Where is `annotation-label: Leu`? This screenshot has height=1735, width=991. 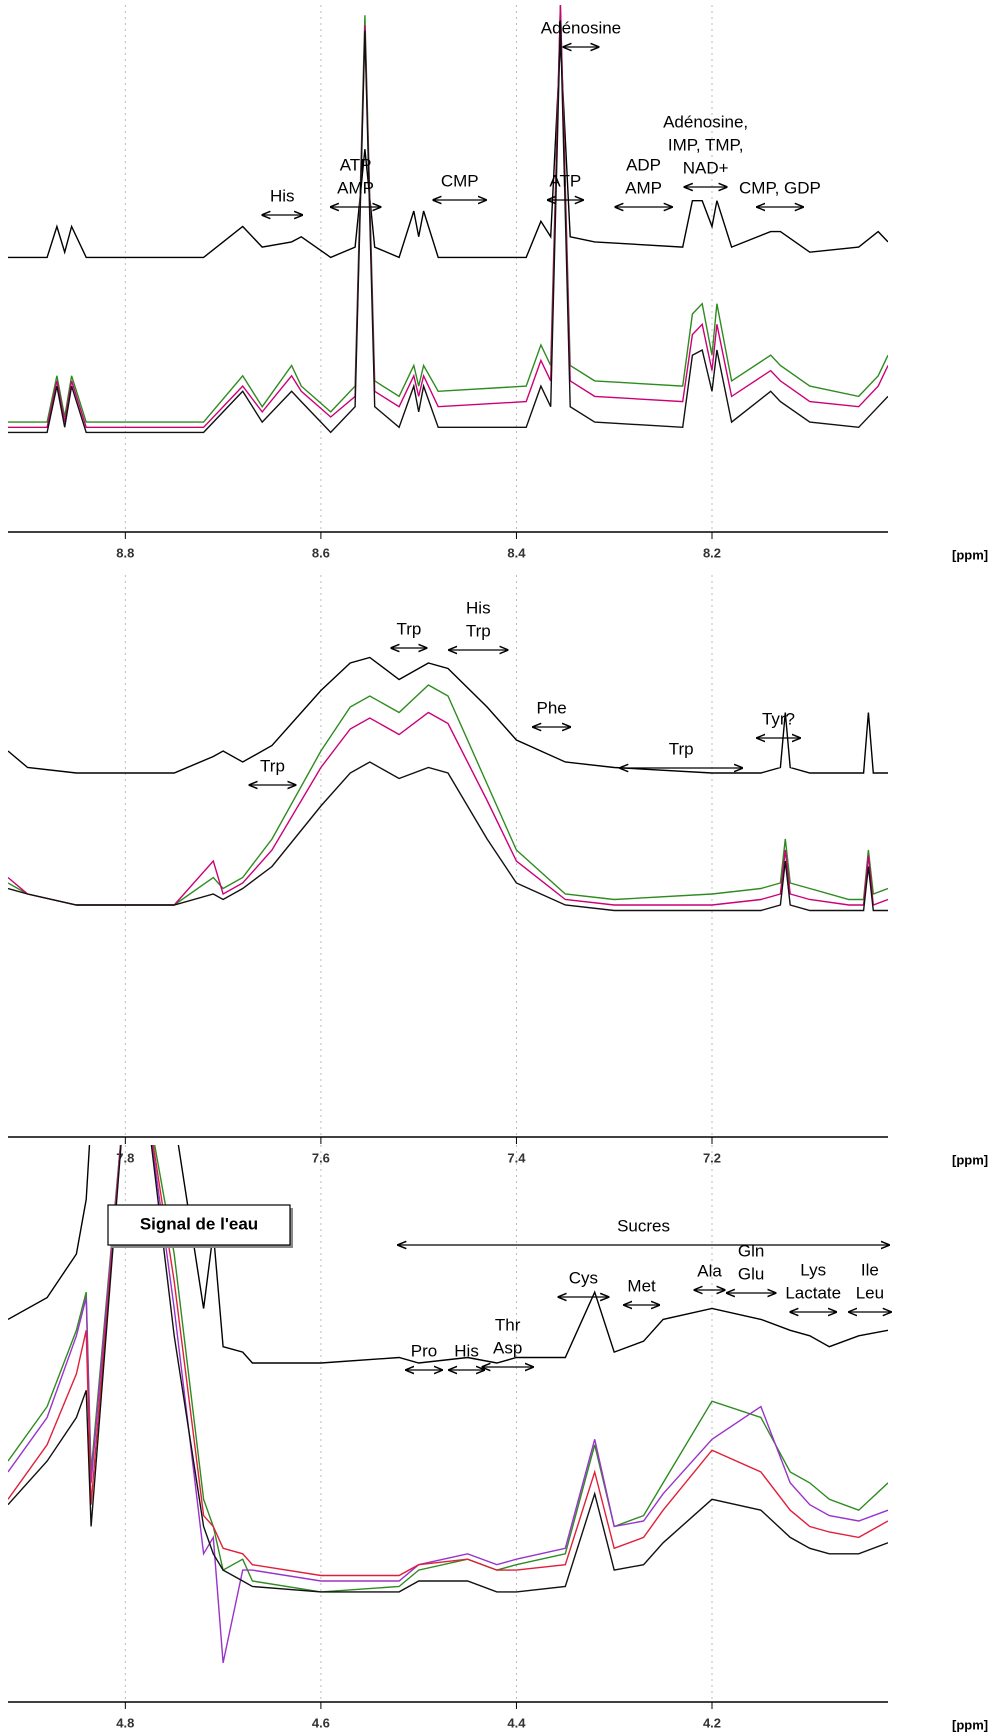
annotation-label: Leu is located at coordinates (870, 1292).